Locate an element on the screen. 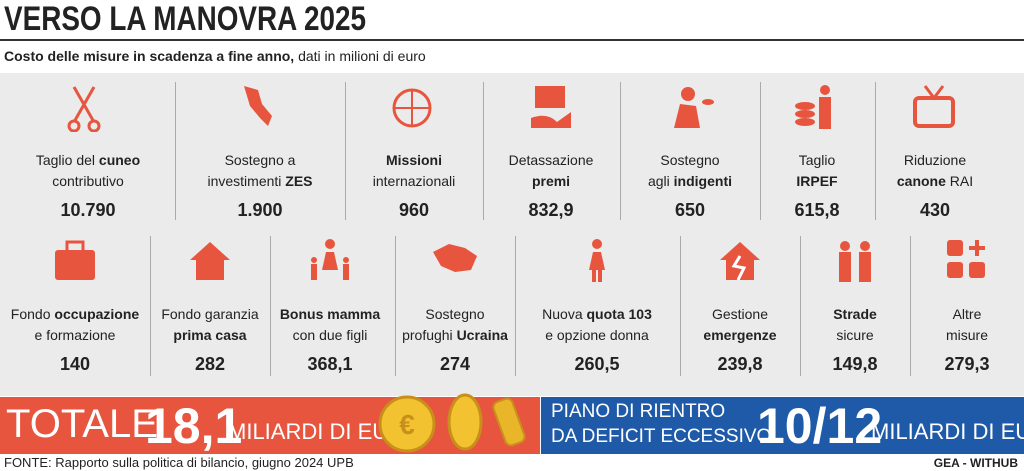  measure-item: Gestione emergenze 239,8 is located at coordinates (740, 303).